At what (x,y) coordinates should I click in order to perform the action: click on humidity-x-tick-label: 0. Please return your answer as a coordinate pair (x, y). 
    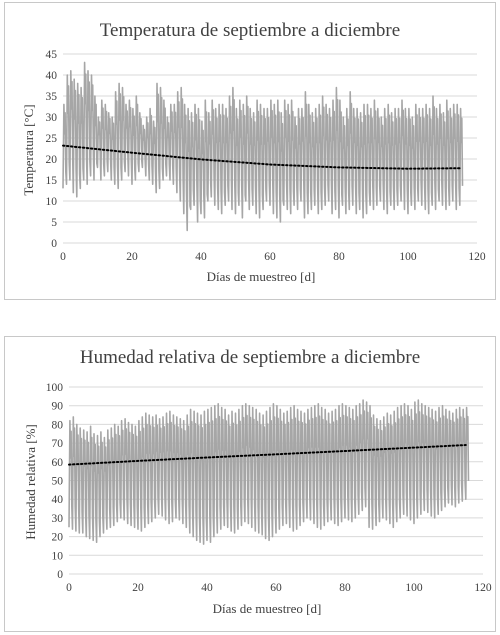
    Looking at the image, I should click on (69, 588).